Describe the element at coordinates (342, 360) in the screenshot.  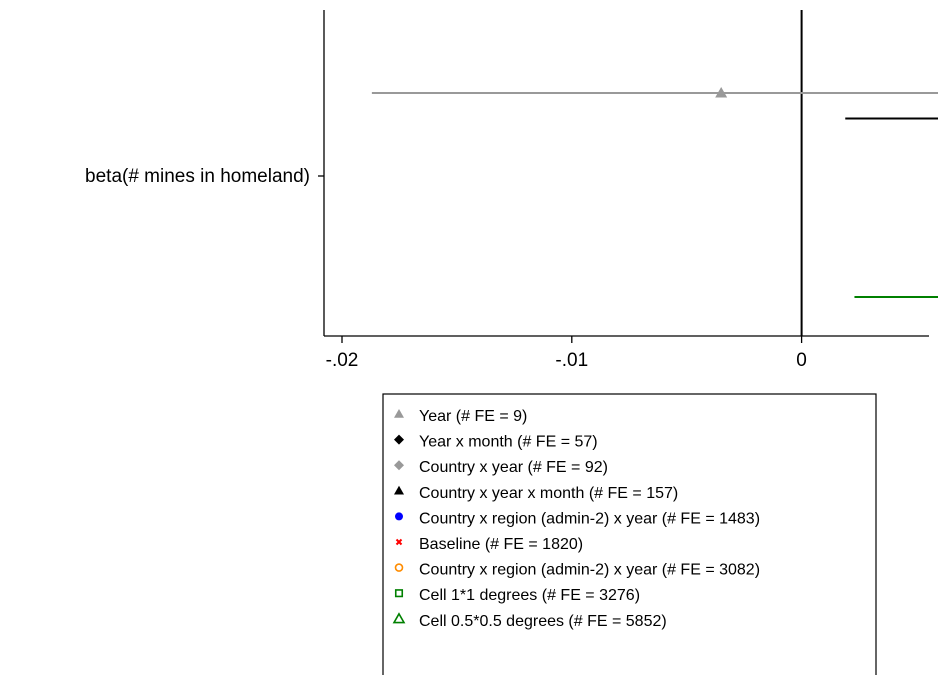
I see `x-tick-label: -.02` at that location.